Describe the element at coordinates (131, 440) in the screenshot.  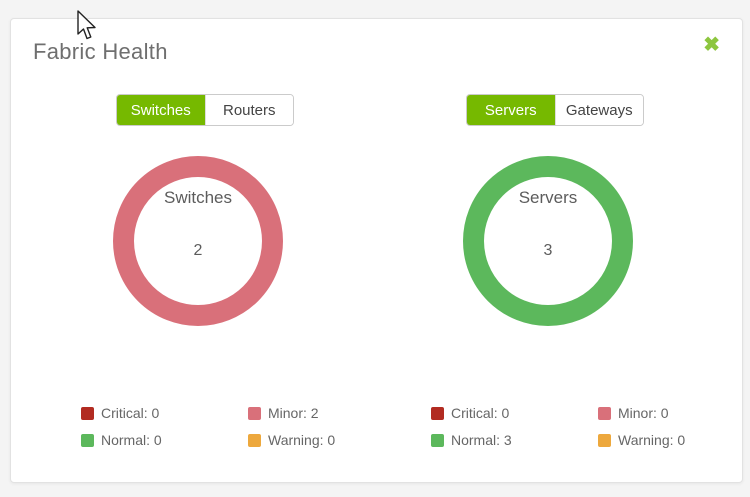
I see `legend-label: Normal: 0` at that location.